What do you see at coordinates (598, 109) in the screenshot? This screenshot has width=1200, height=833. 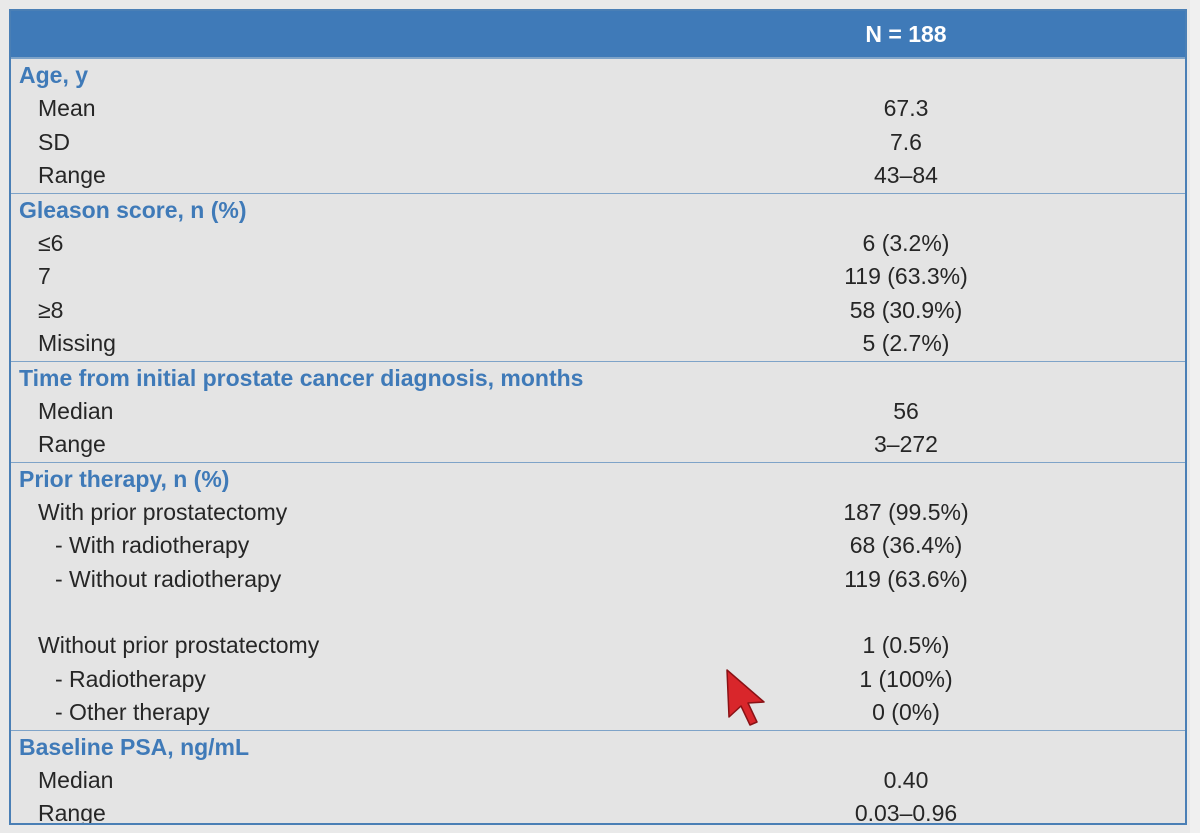 I see `table-row: Mean 67.3` at bounding box center [598, 109].